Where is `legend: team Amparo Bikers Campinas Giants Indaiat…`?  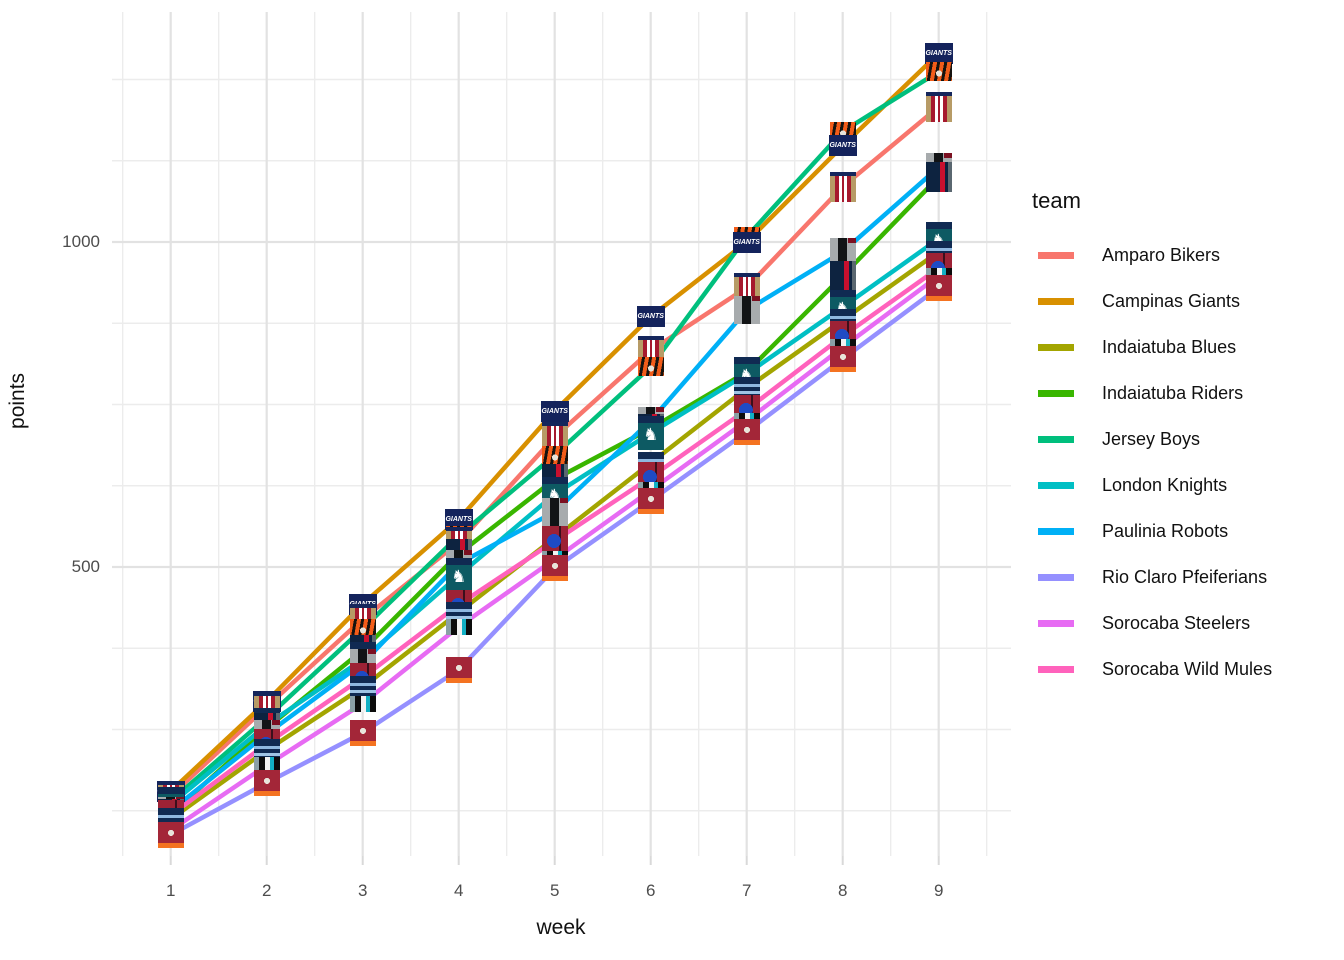
legend: team Amparo Bikers Campinas Giants Indaiat… is located at coordinates (1182, 439).